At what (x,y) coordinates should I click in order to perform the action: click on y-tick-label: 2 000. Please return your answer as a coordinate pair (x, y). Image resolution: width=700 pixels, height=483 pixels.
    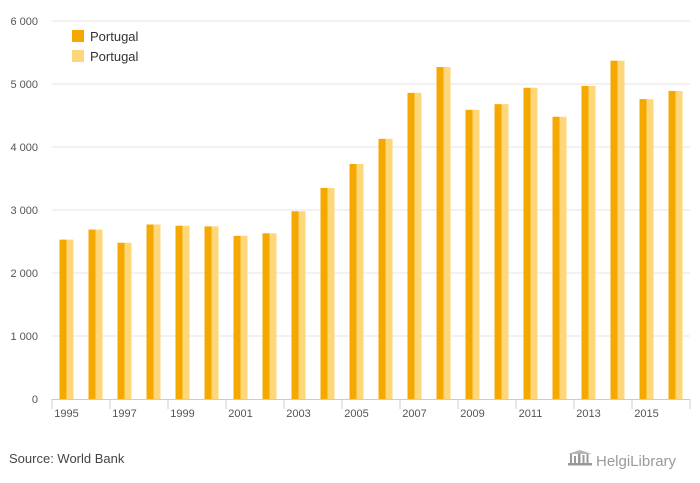
    Looking at the image, I should click on (24, 274).